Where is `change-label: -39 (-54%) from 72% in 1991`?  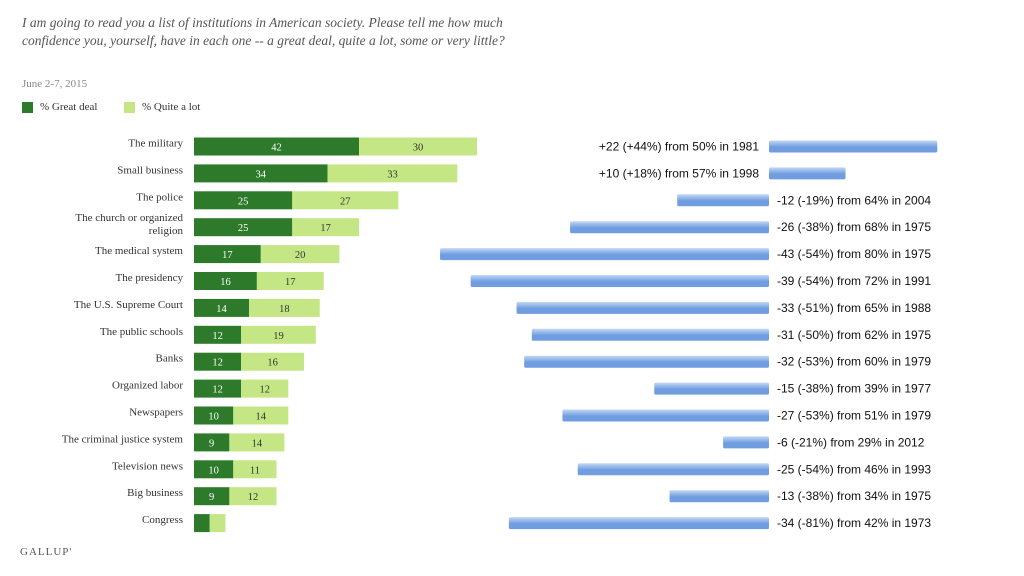
change-label: -39 (-54%) from 72% in 1991 is located at coordinates (854, 281).